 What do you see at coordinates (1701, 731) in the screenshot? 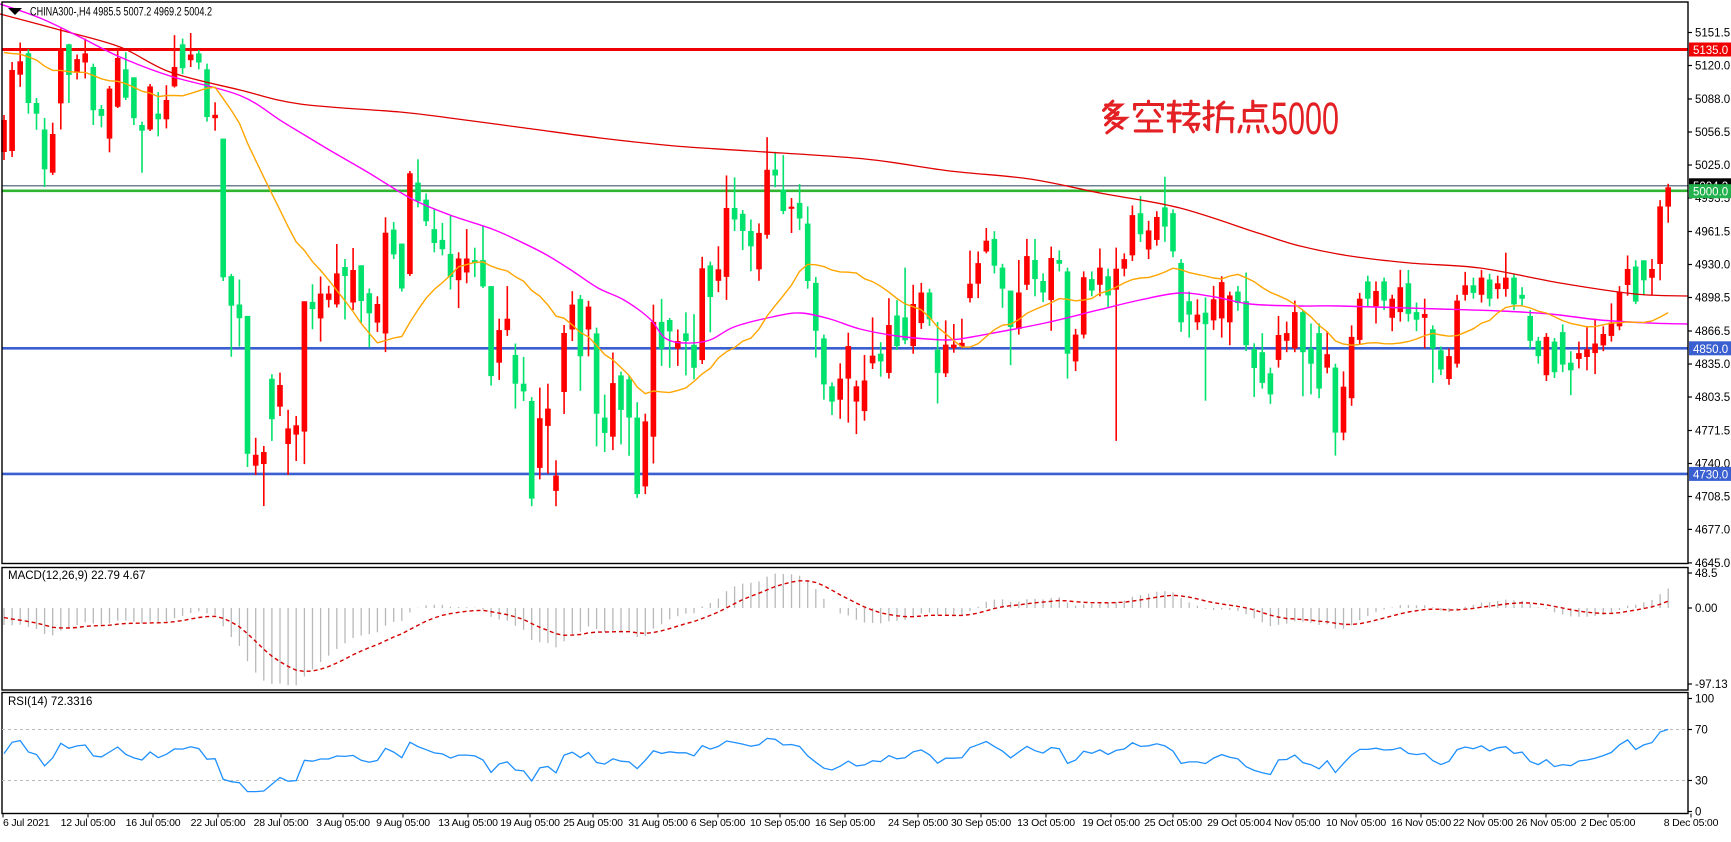
I see `svg-text: 70` at bounding box center [1701, 731].